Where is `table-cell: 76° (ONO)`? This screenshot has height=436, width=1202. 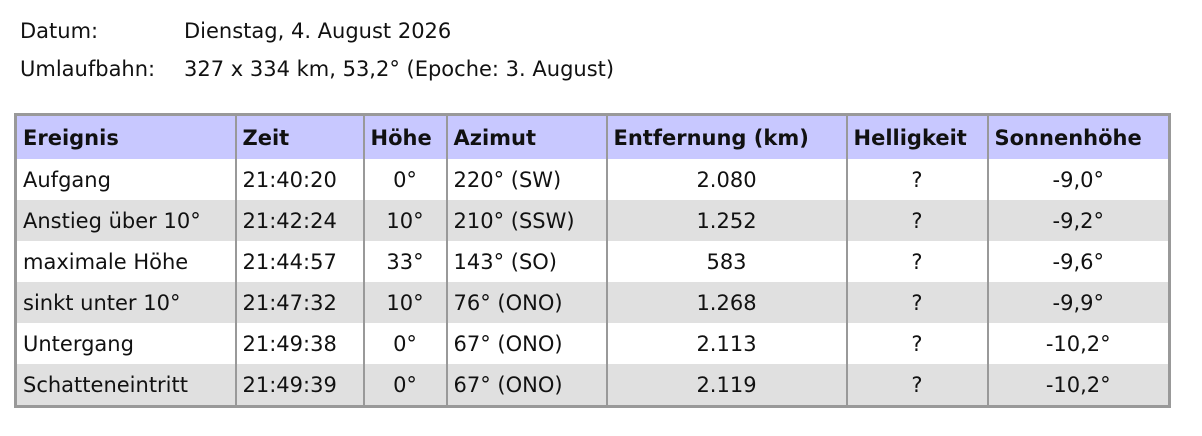
table-cell: 76° (ONO) is located at coordinates (526, 302).